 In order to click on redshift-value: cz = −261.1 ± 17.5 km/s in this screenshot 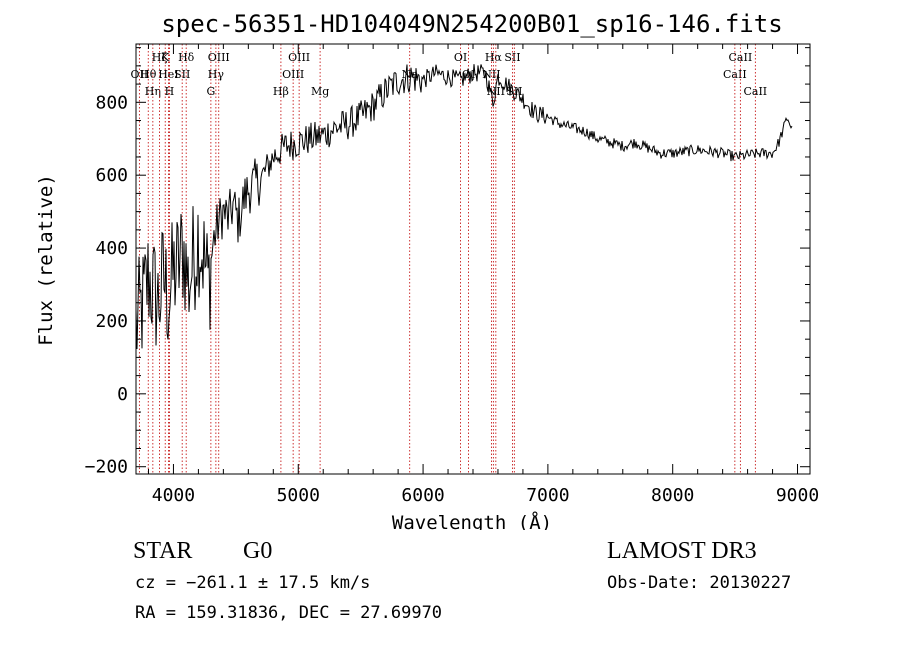, I will do `click(253, 583)`.